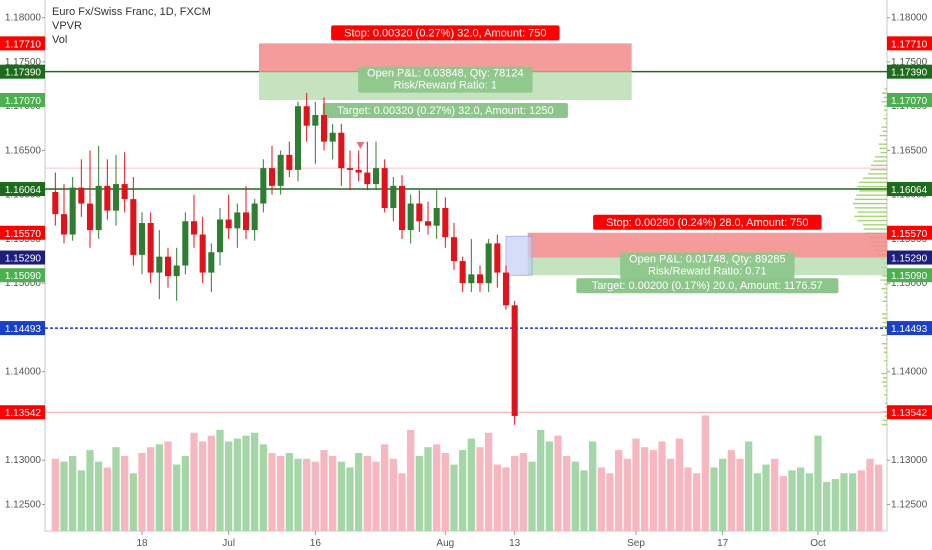  I want to click on pnl-label: Open P&L: 0.01748, Qty: 89285, so click(707, 260).